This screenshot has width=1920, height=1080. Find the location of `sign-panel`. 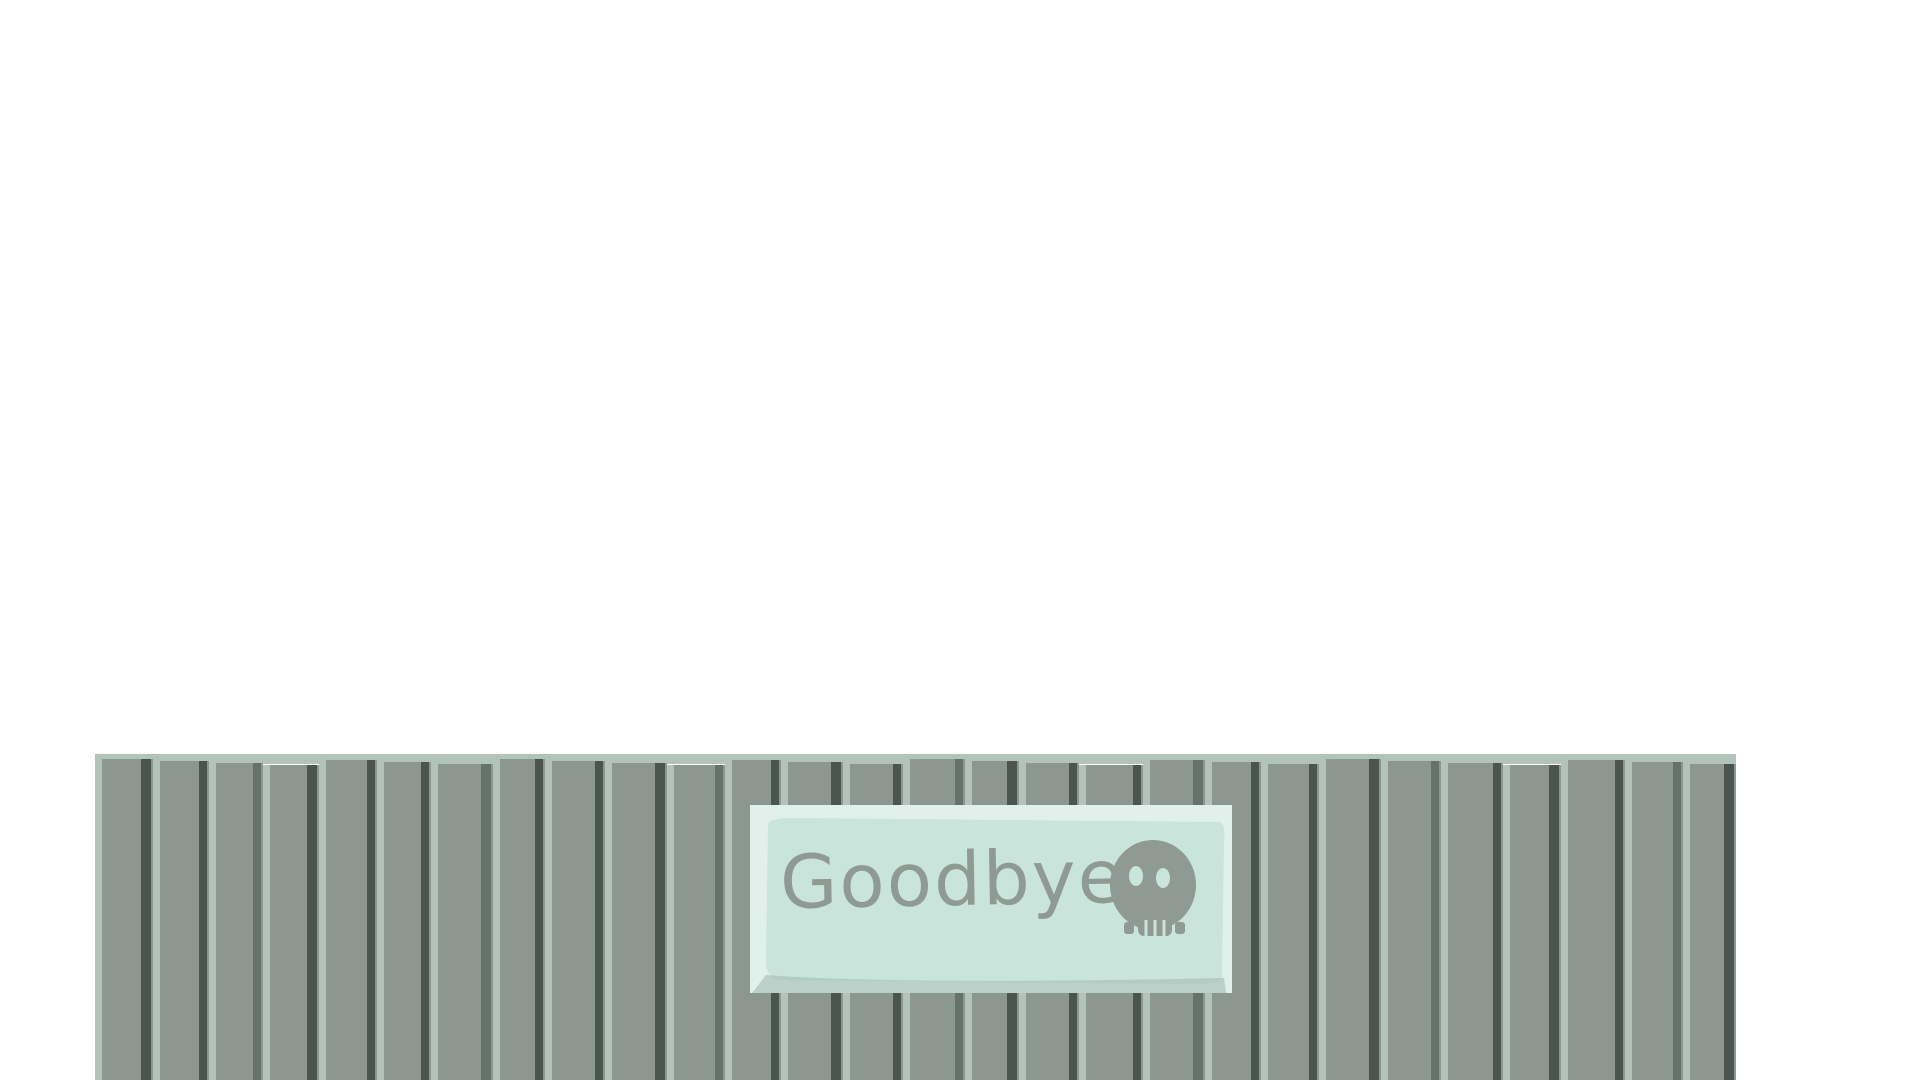

sign-panel is located at coordinates (995, 901).